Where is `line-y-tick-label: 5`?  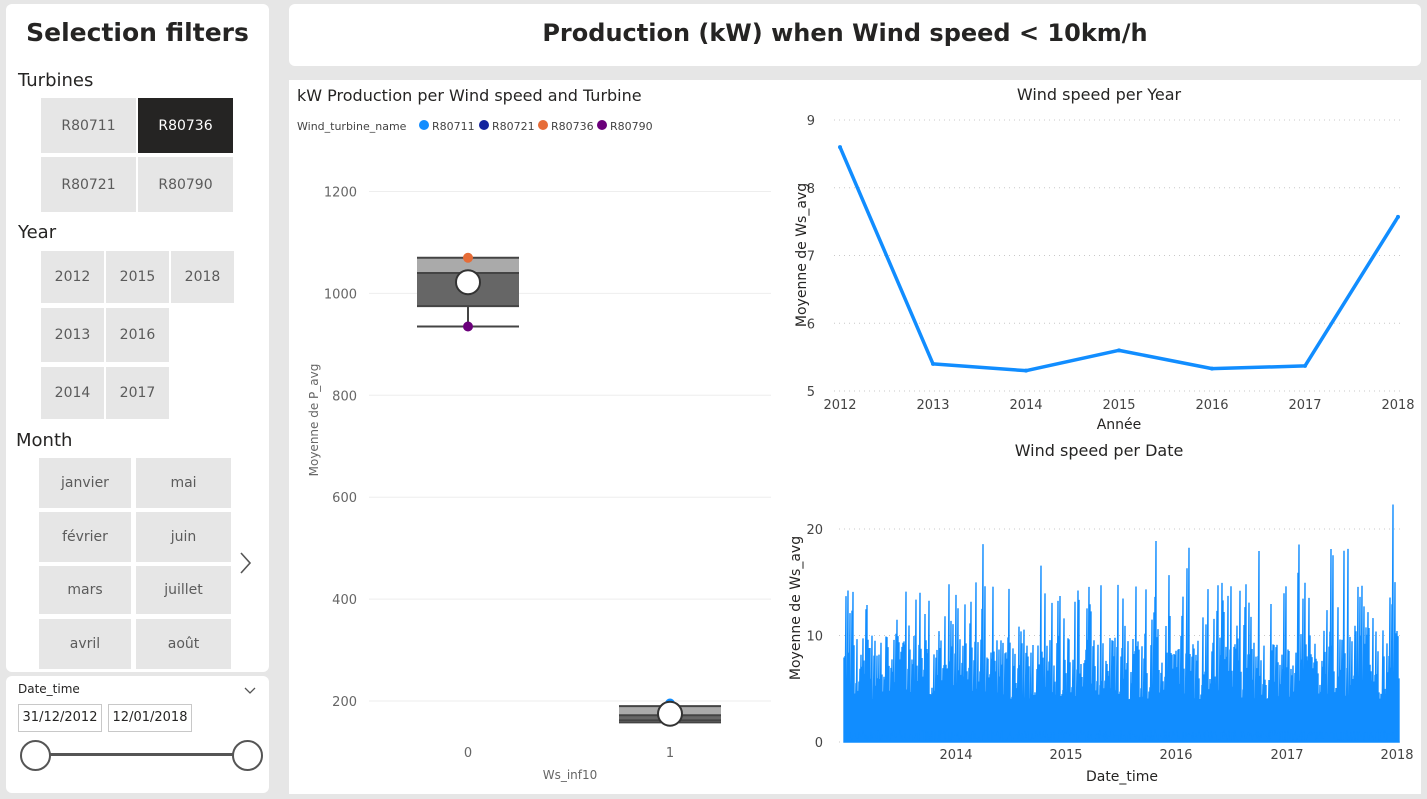
line-y-tick-label: 5 is located at coordinates (811, 392).